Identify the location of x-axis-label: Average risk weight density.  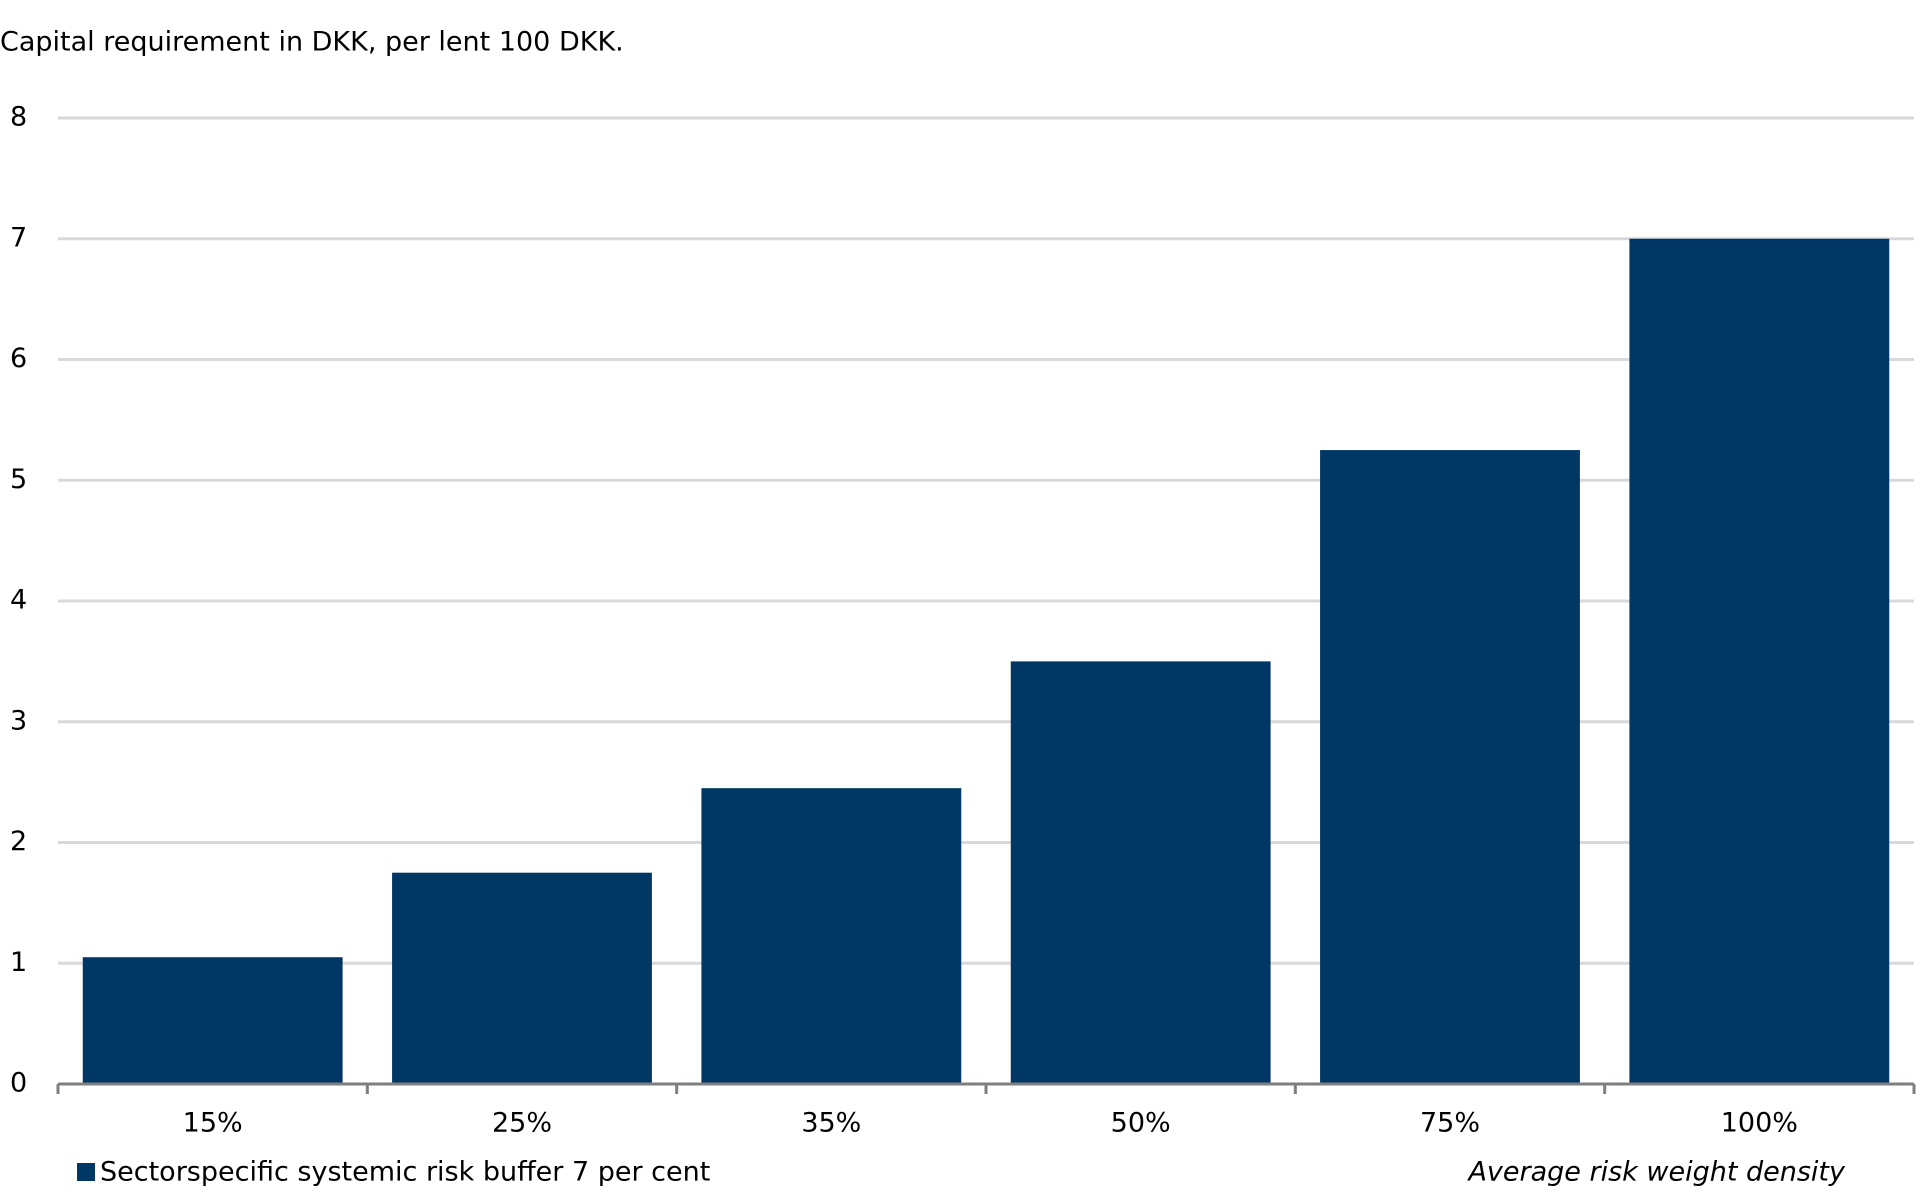
(1656, 1172).